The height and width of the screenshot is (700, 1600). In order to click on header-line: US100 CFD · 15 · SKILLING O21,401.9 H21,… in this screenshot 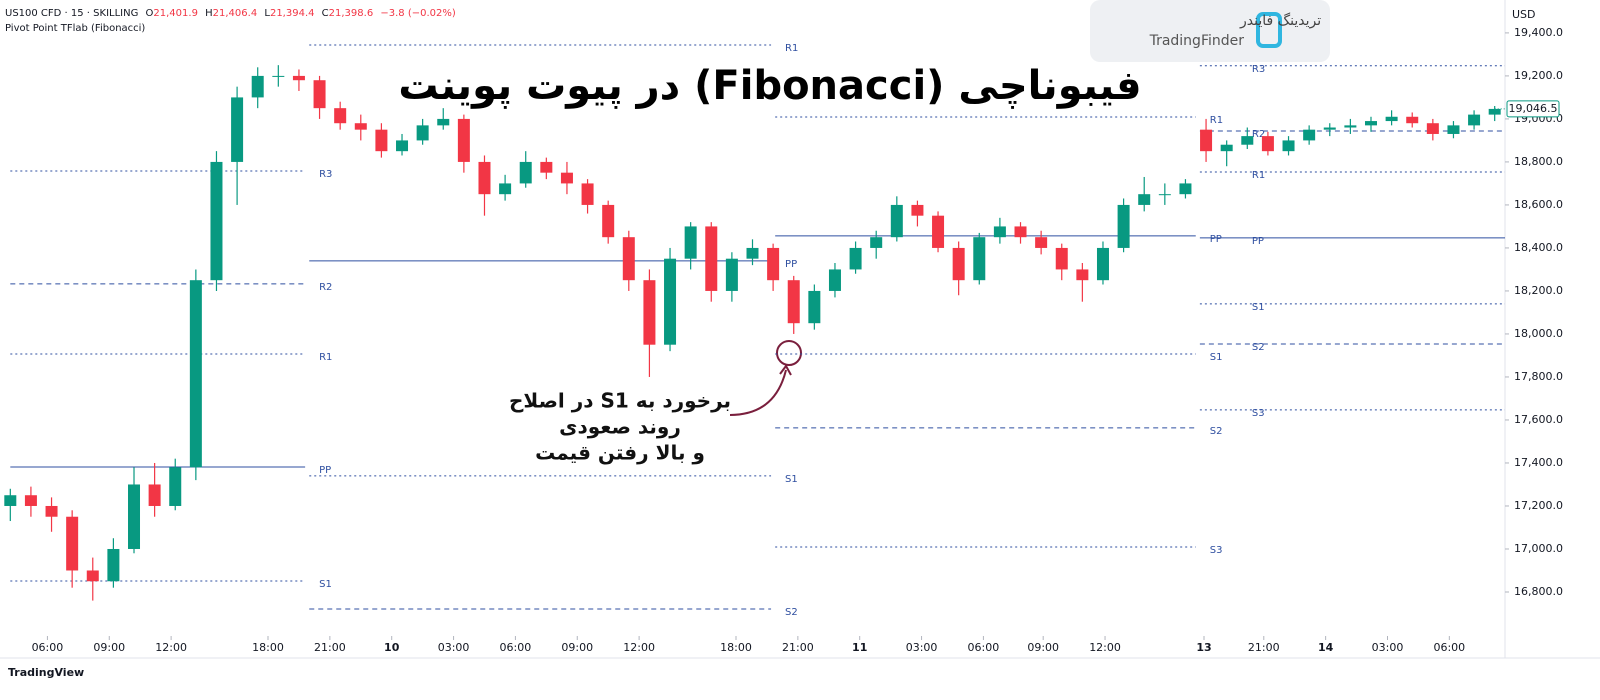, I will do `click(230, 13)`.